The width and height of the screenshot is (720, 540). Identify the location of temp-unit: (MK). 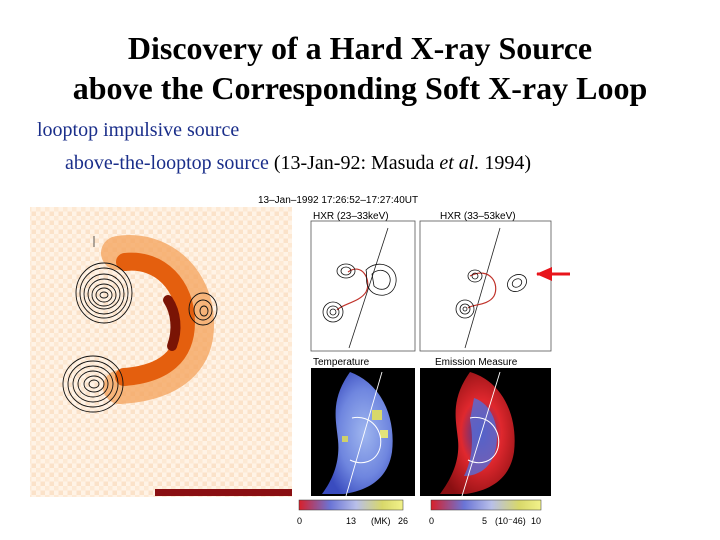
(381, 521).